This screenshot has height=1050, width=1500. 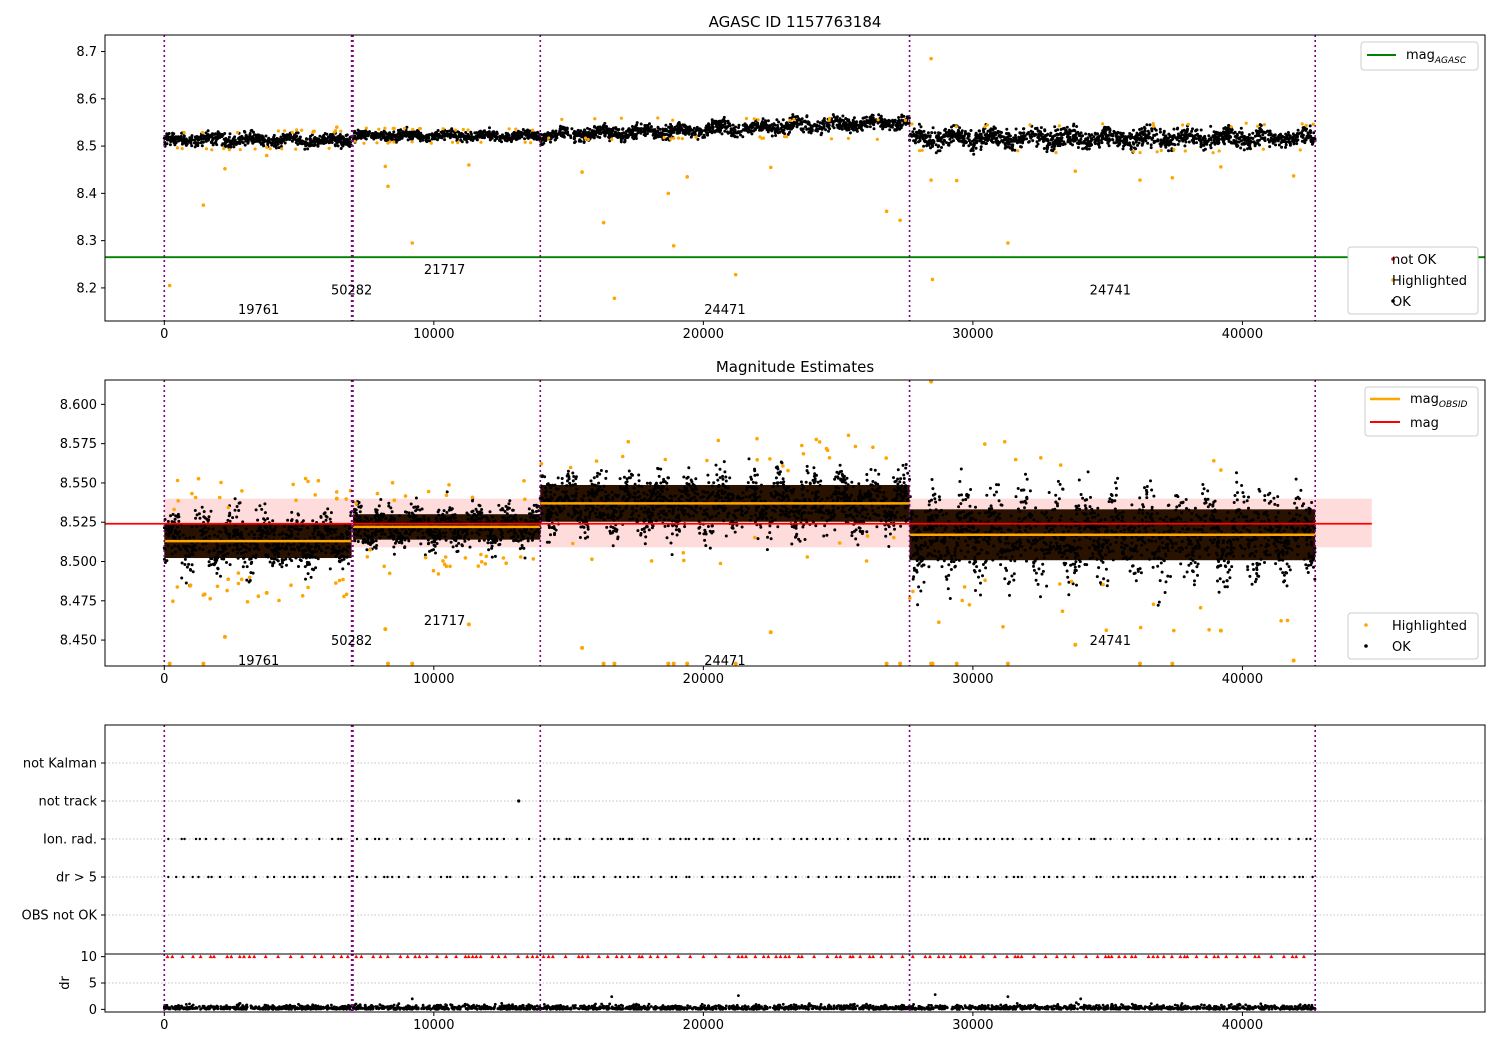 I want to click on legend-agasc-points: not OK Highlighted OK, so click(x=1413, y=280).